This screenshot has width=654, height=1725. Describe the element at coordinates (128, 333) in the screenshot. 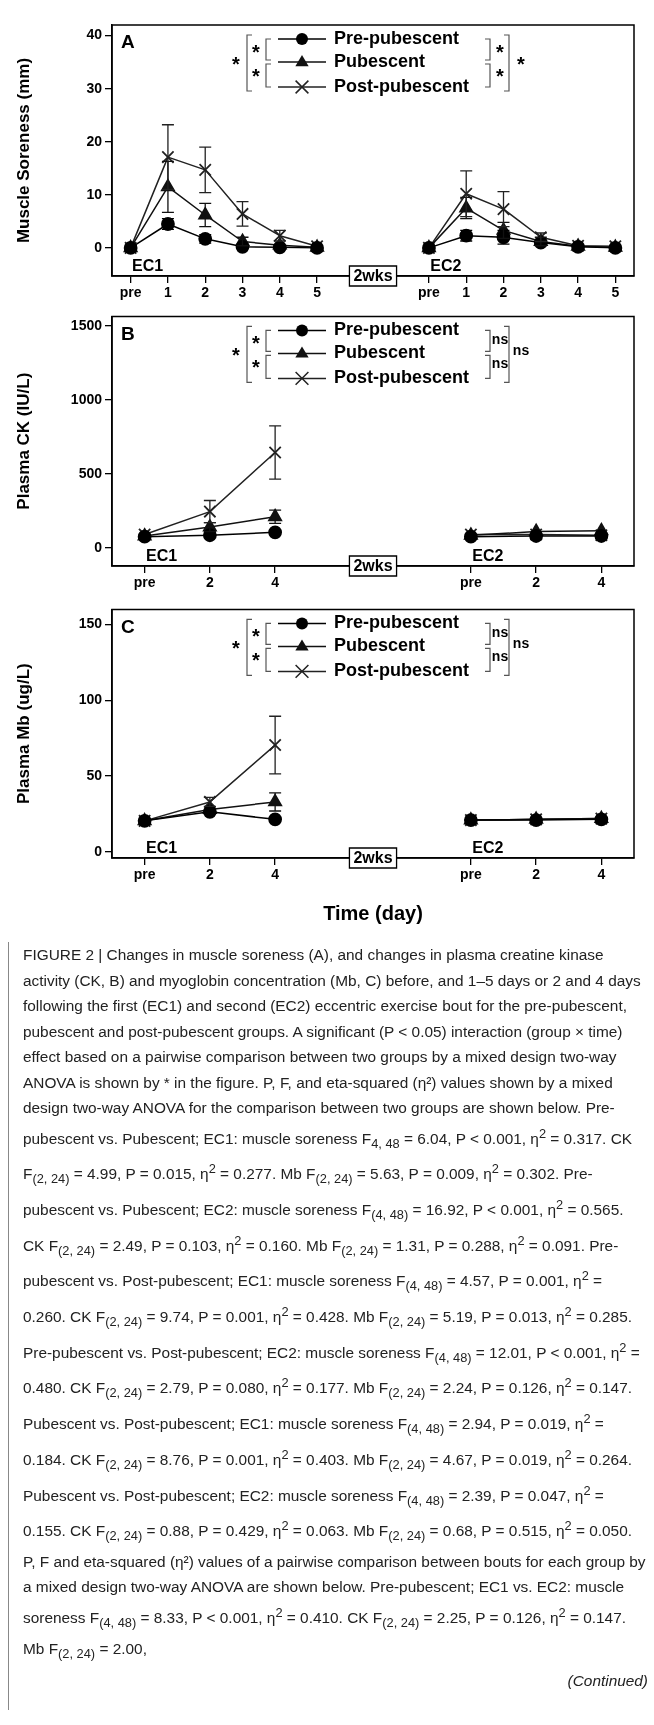

I see `annotation: B` at that location.